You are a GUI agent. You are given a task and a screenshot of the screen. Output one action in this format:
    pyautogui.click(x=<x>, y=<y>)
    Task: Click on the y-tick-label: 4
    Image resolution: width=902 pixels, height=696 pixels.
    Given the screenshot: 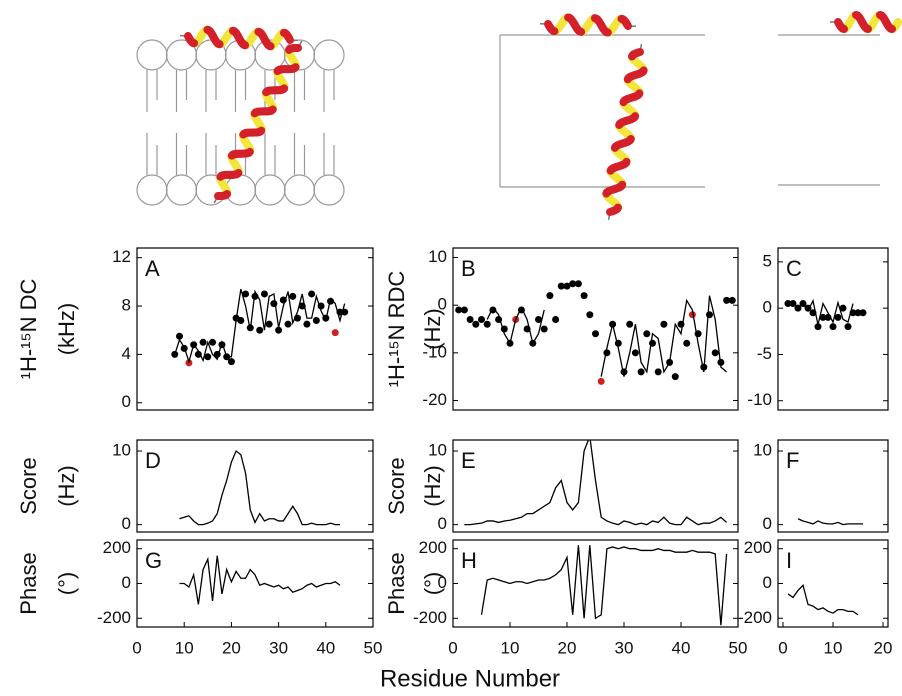 What is the action you would take?
    pyautogui.click(x=126, y=353)
    